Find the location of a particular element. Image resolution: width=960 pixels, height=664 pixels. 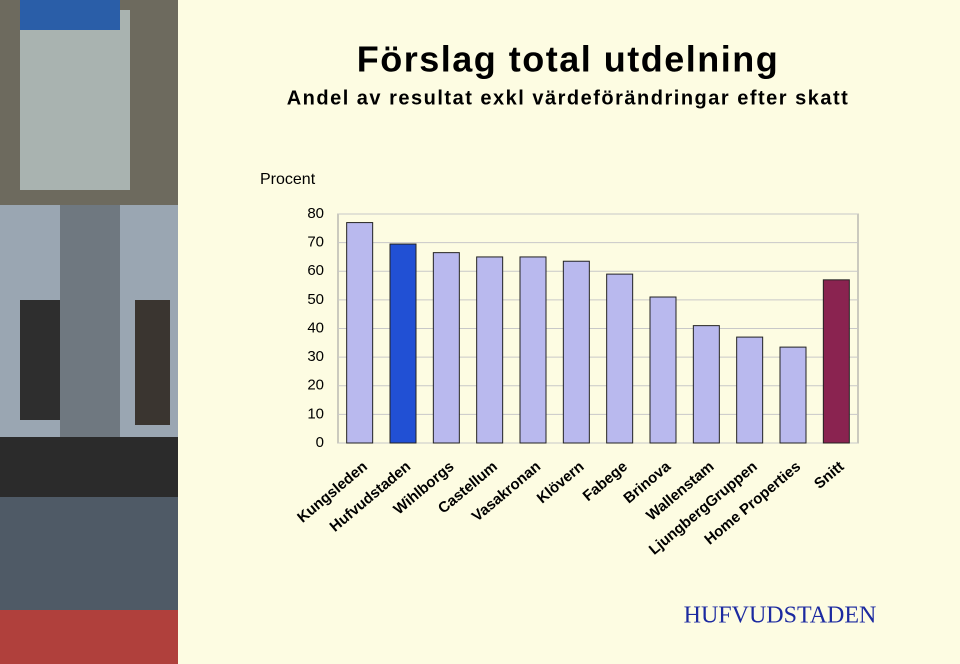

chart-title: Förslag total utdelning is located at coordinates (568, 59).